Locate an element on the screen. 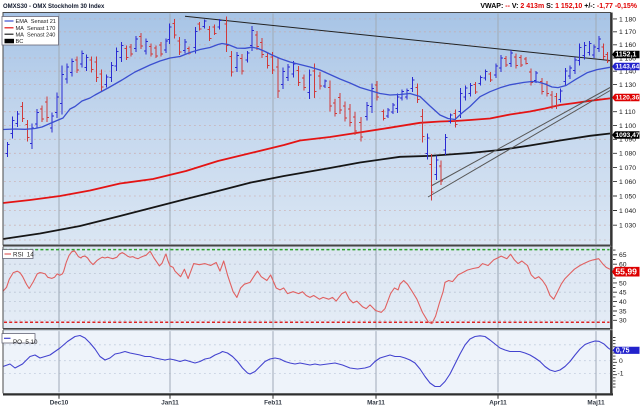 Image resolution: width=640 pixels, height=406 pixels. svg-text: 1152,1 is located at coordinates (625, 55).